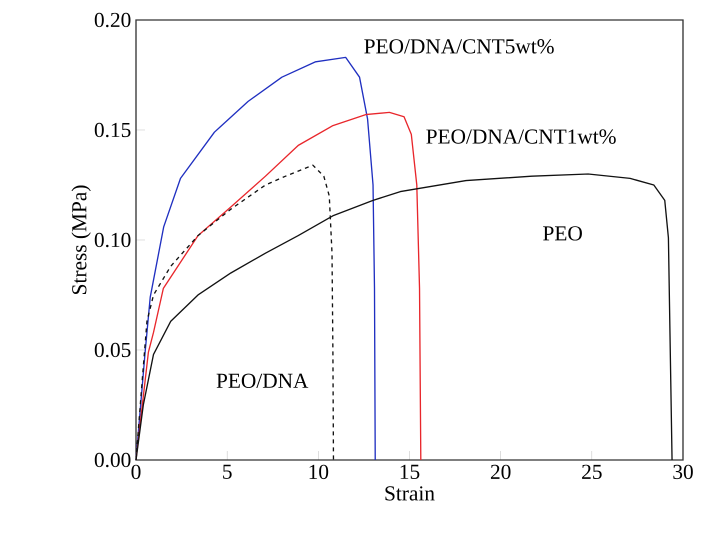 The width and height of the screenshot is (718, 545). What do you see at coordinates (112, 350) in the screenshot?
I see `y-tick-label: 0.05` at bounding box center [112, 350].